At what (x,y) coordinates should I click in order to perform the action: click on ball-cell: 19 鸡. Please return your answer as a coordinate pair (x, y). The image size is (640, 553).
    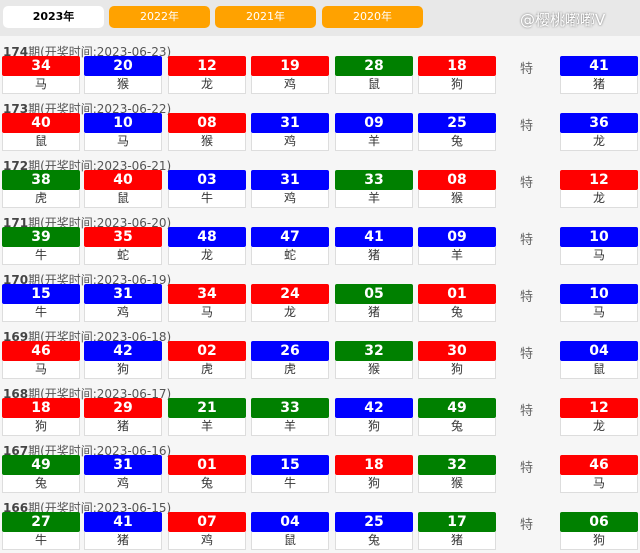
    Looking at the image, I should click on (290, 75).